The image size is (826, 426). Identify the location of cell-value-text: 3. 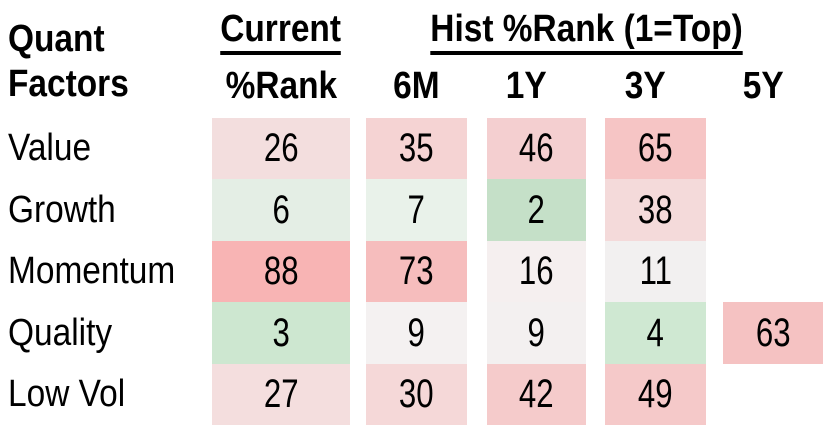
(281, 332).